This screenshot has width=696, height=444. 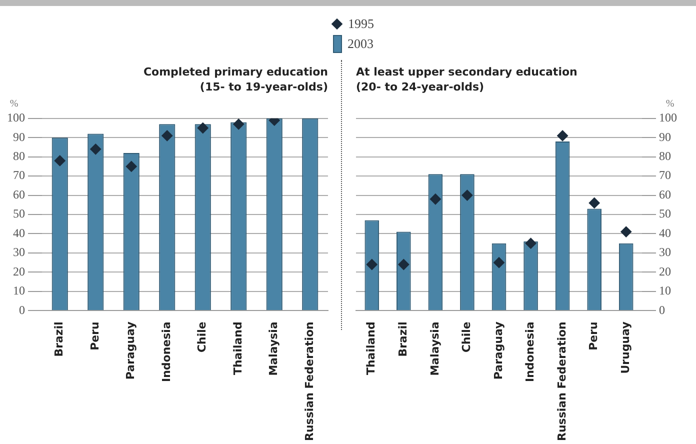 I want to click on chart-title: Completed primary education, so click(x=235, y=71).